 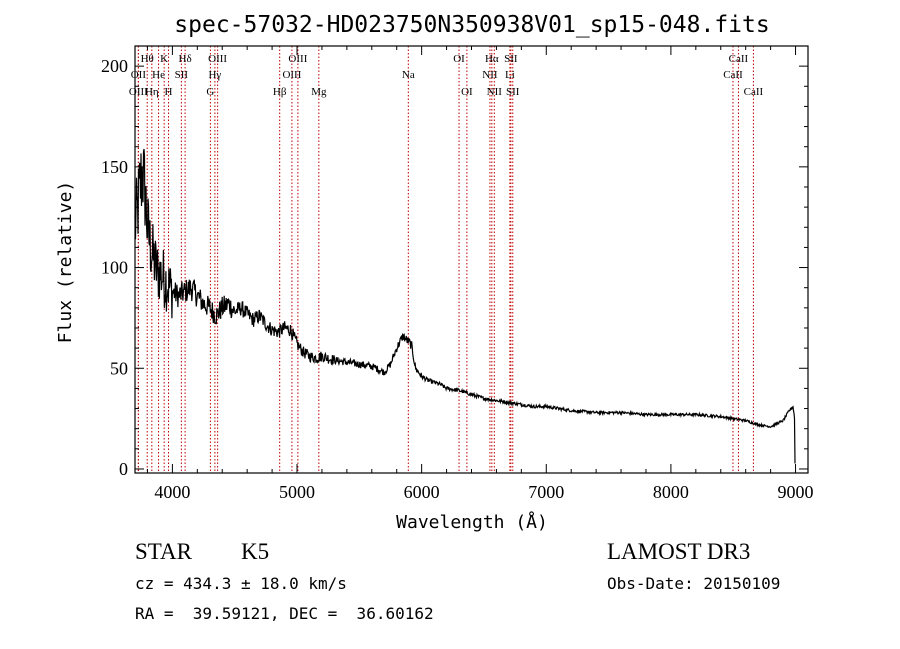 I want to click on marker-label-25: CaII, so click(x=739, y=59).